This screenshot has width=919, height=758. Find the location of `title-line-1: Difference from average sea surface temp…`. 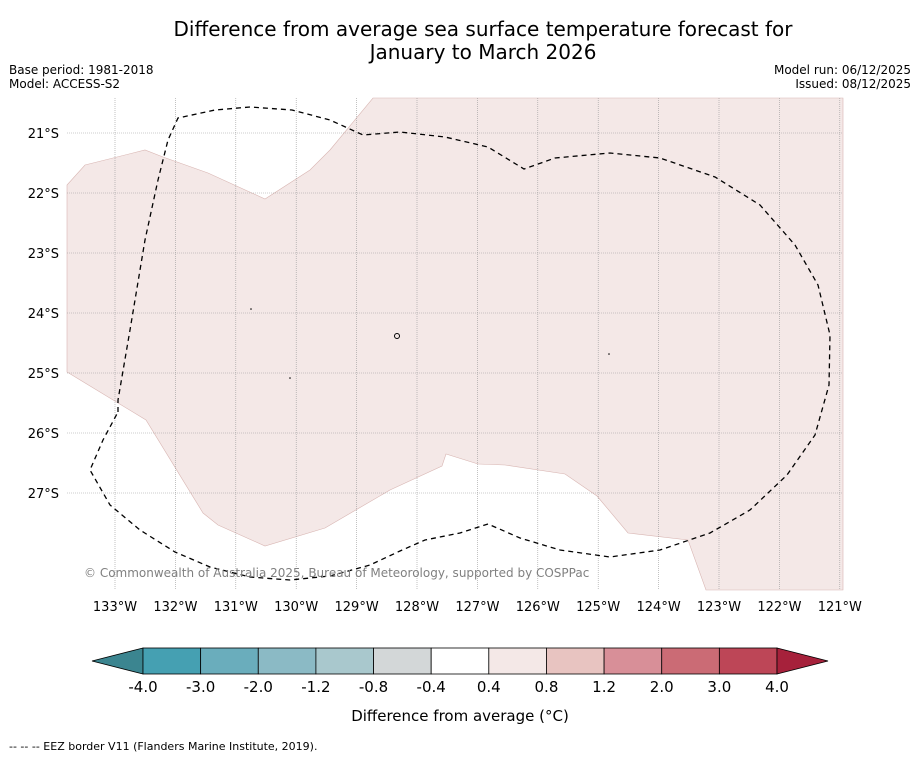

title-line-1: Difference from average sea surface temp… is located at coordinates (483, 29).